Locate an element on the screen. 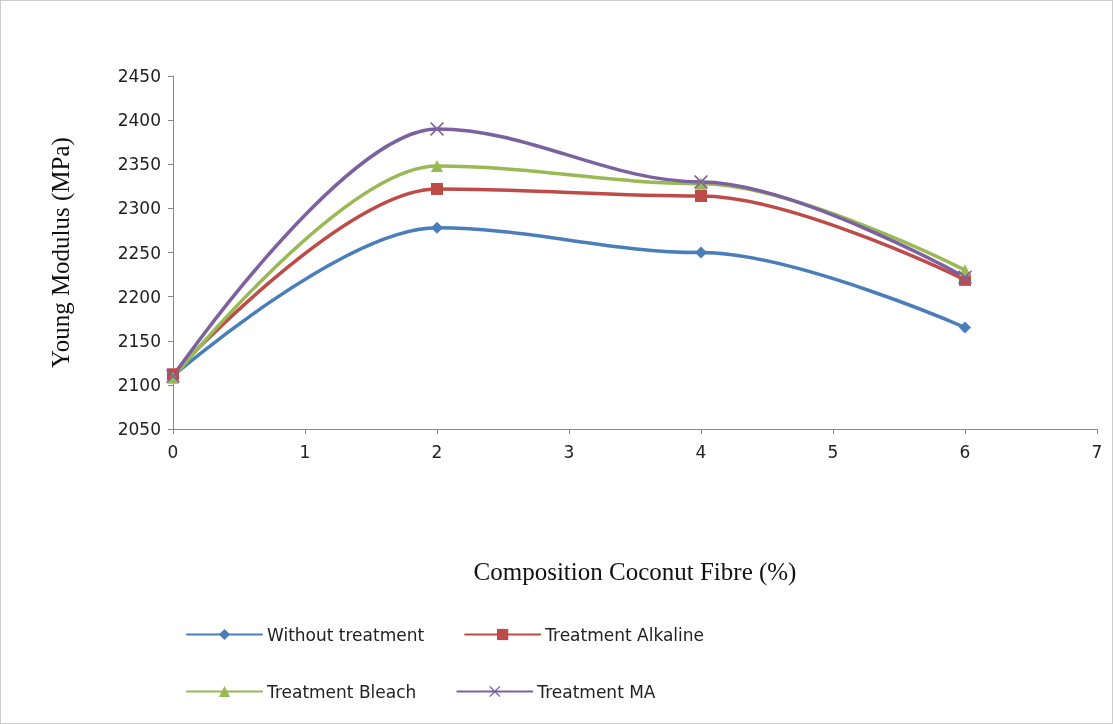 This screenshot has height=724, width=1113. y-tick-label: 2450 is located at coordinates (139, 76).